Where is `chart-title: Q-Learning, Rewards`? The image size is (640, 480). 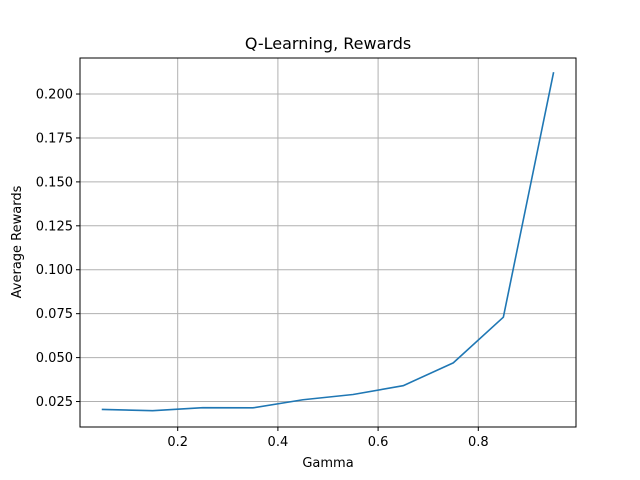 chart-title: Q-Learning, Rewards is located at coordinates (328, 43).